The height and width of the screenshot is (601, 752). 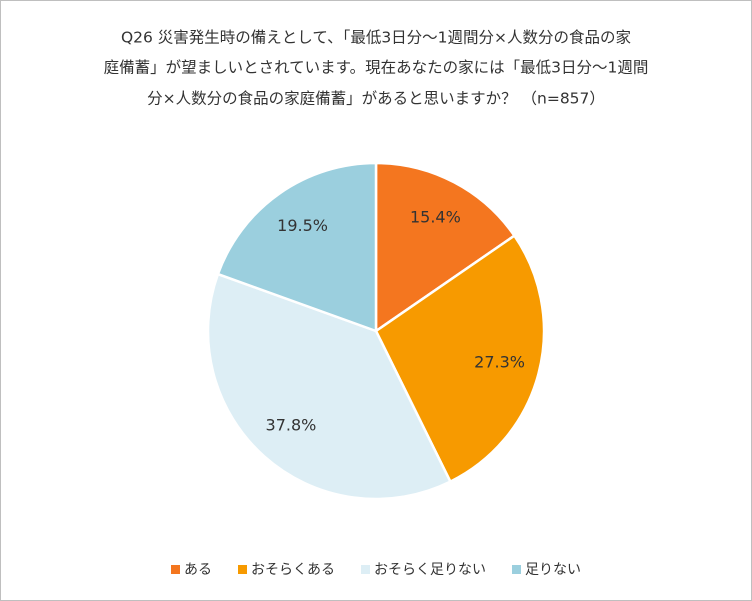 What do you see at coordinates (376, 99) in the screenshot?
I see `chart-title: 分×人数分の食品の家庭備蓄」があると思いますか？ （n=857）` at bounding box center [376, 99].